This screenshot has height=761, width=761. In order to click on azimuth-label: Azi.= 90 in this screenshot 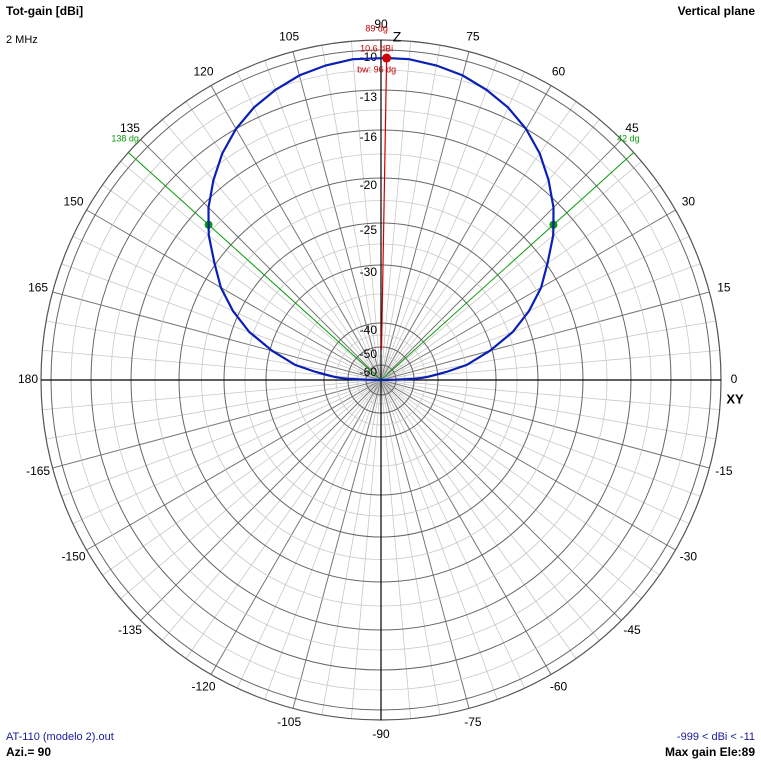, I will do `click(29, 752)`.